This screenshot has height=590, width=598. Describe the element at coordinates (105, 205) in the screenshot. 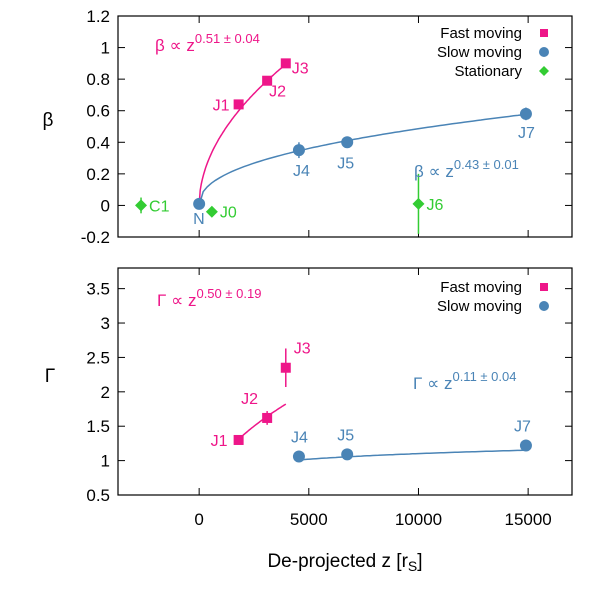

I see `beta-y-tick-label: 0` at that location.